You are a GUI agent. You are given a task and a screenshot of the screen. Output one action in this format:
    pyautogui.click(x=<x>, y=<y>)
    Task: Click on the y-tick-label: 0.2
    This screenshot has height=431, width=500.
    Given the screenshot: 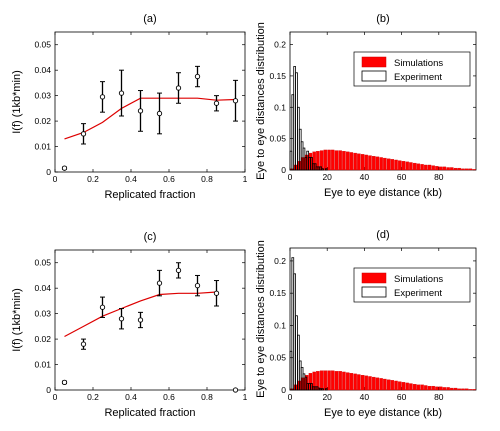 What is the action you would take?
    pyautogui.click(x=280, y=45)
    